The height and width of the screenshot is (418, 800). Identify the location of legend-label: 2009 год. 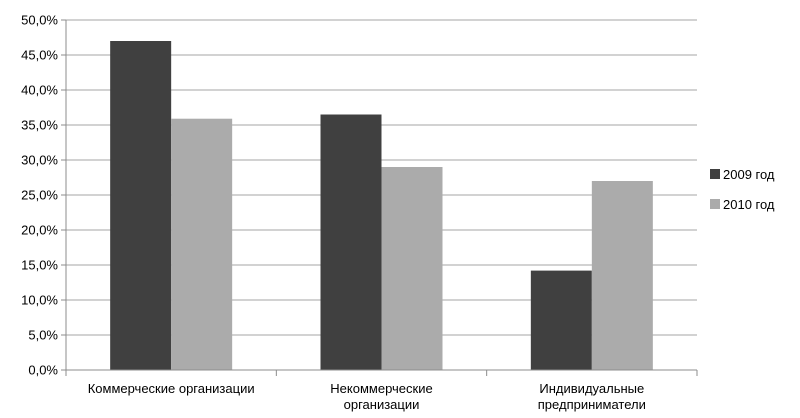
(749, 174).